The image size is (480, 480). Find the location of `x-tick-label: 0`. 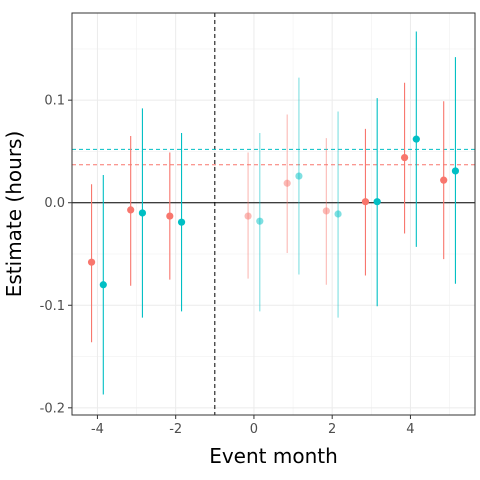

x-tick-label: 0 is located at coordinates (254, 429).